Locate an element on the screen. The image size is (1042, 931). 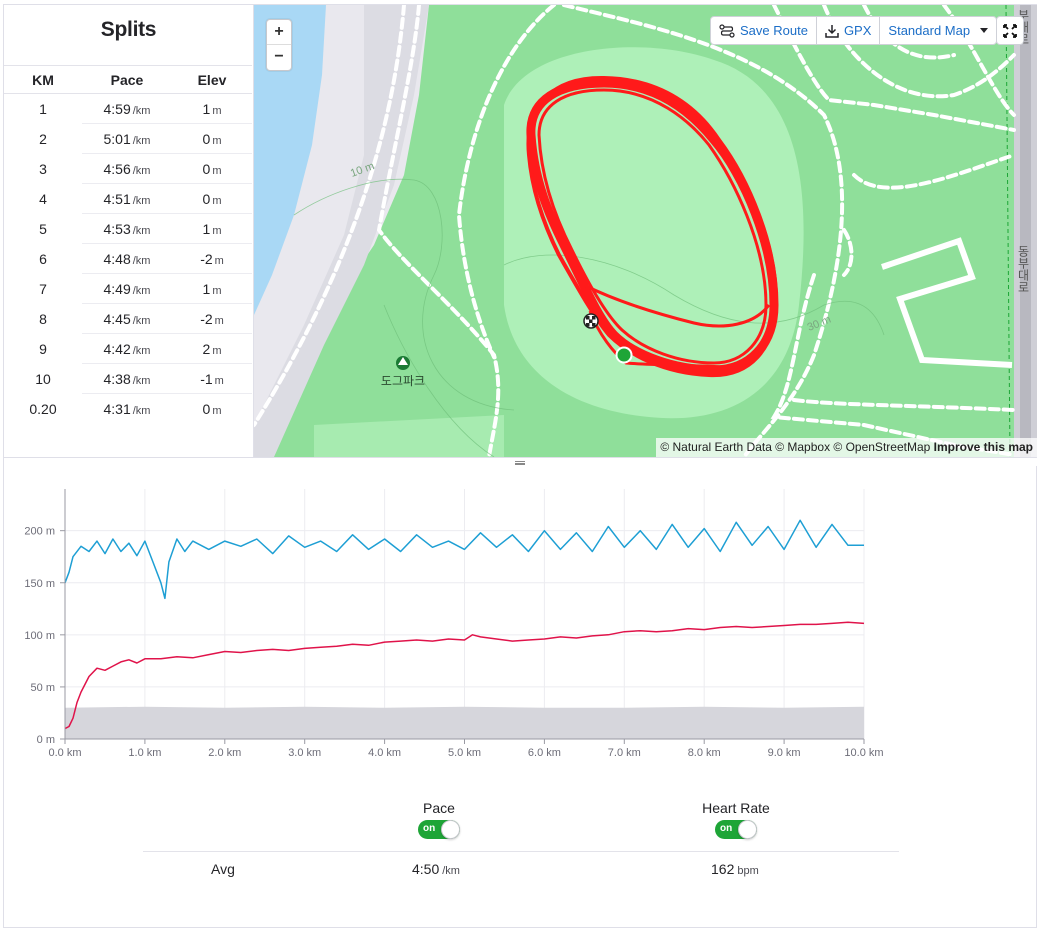
building-outline is located at coordinates (947, 302).